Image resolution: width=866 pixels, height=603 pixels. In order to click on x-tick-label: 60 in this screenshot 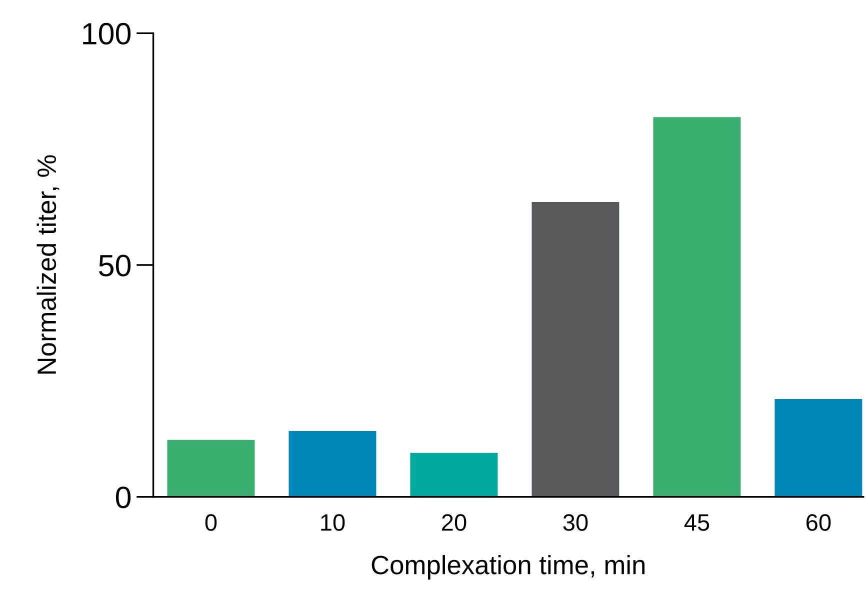, I will do `click(818, 522)`.